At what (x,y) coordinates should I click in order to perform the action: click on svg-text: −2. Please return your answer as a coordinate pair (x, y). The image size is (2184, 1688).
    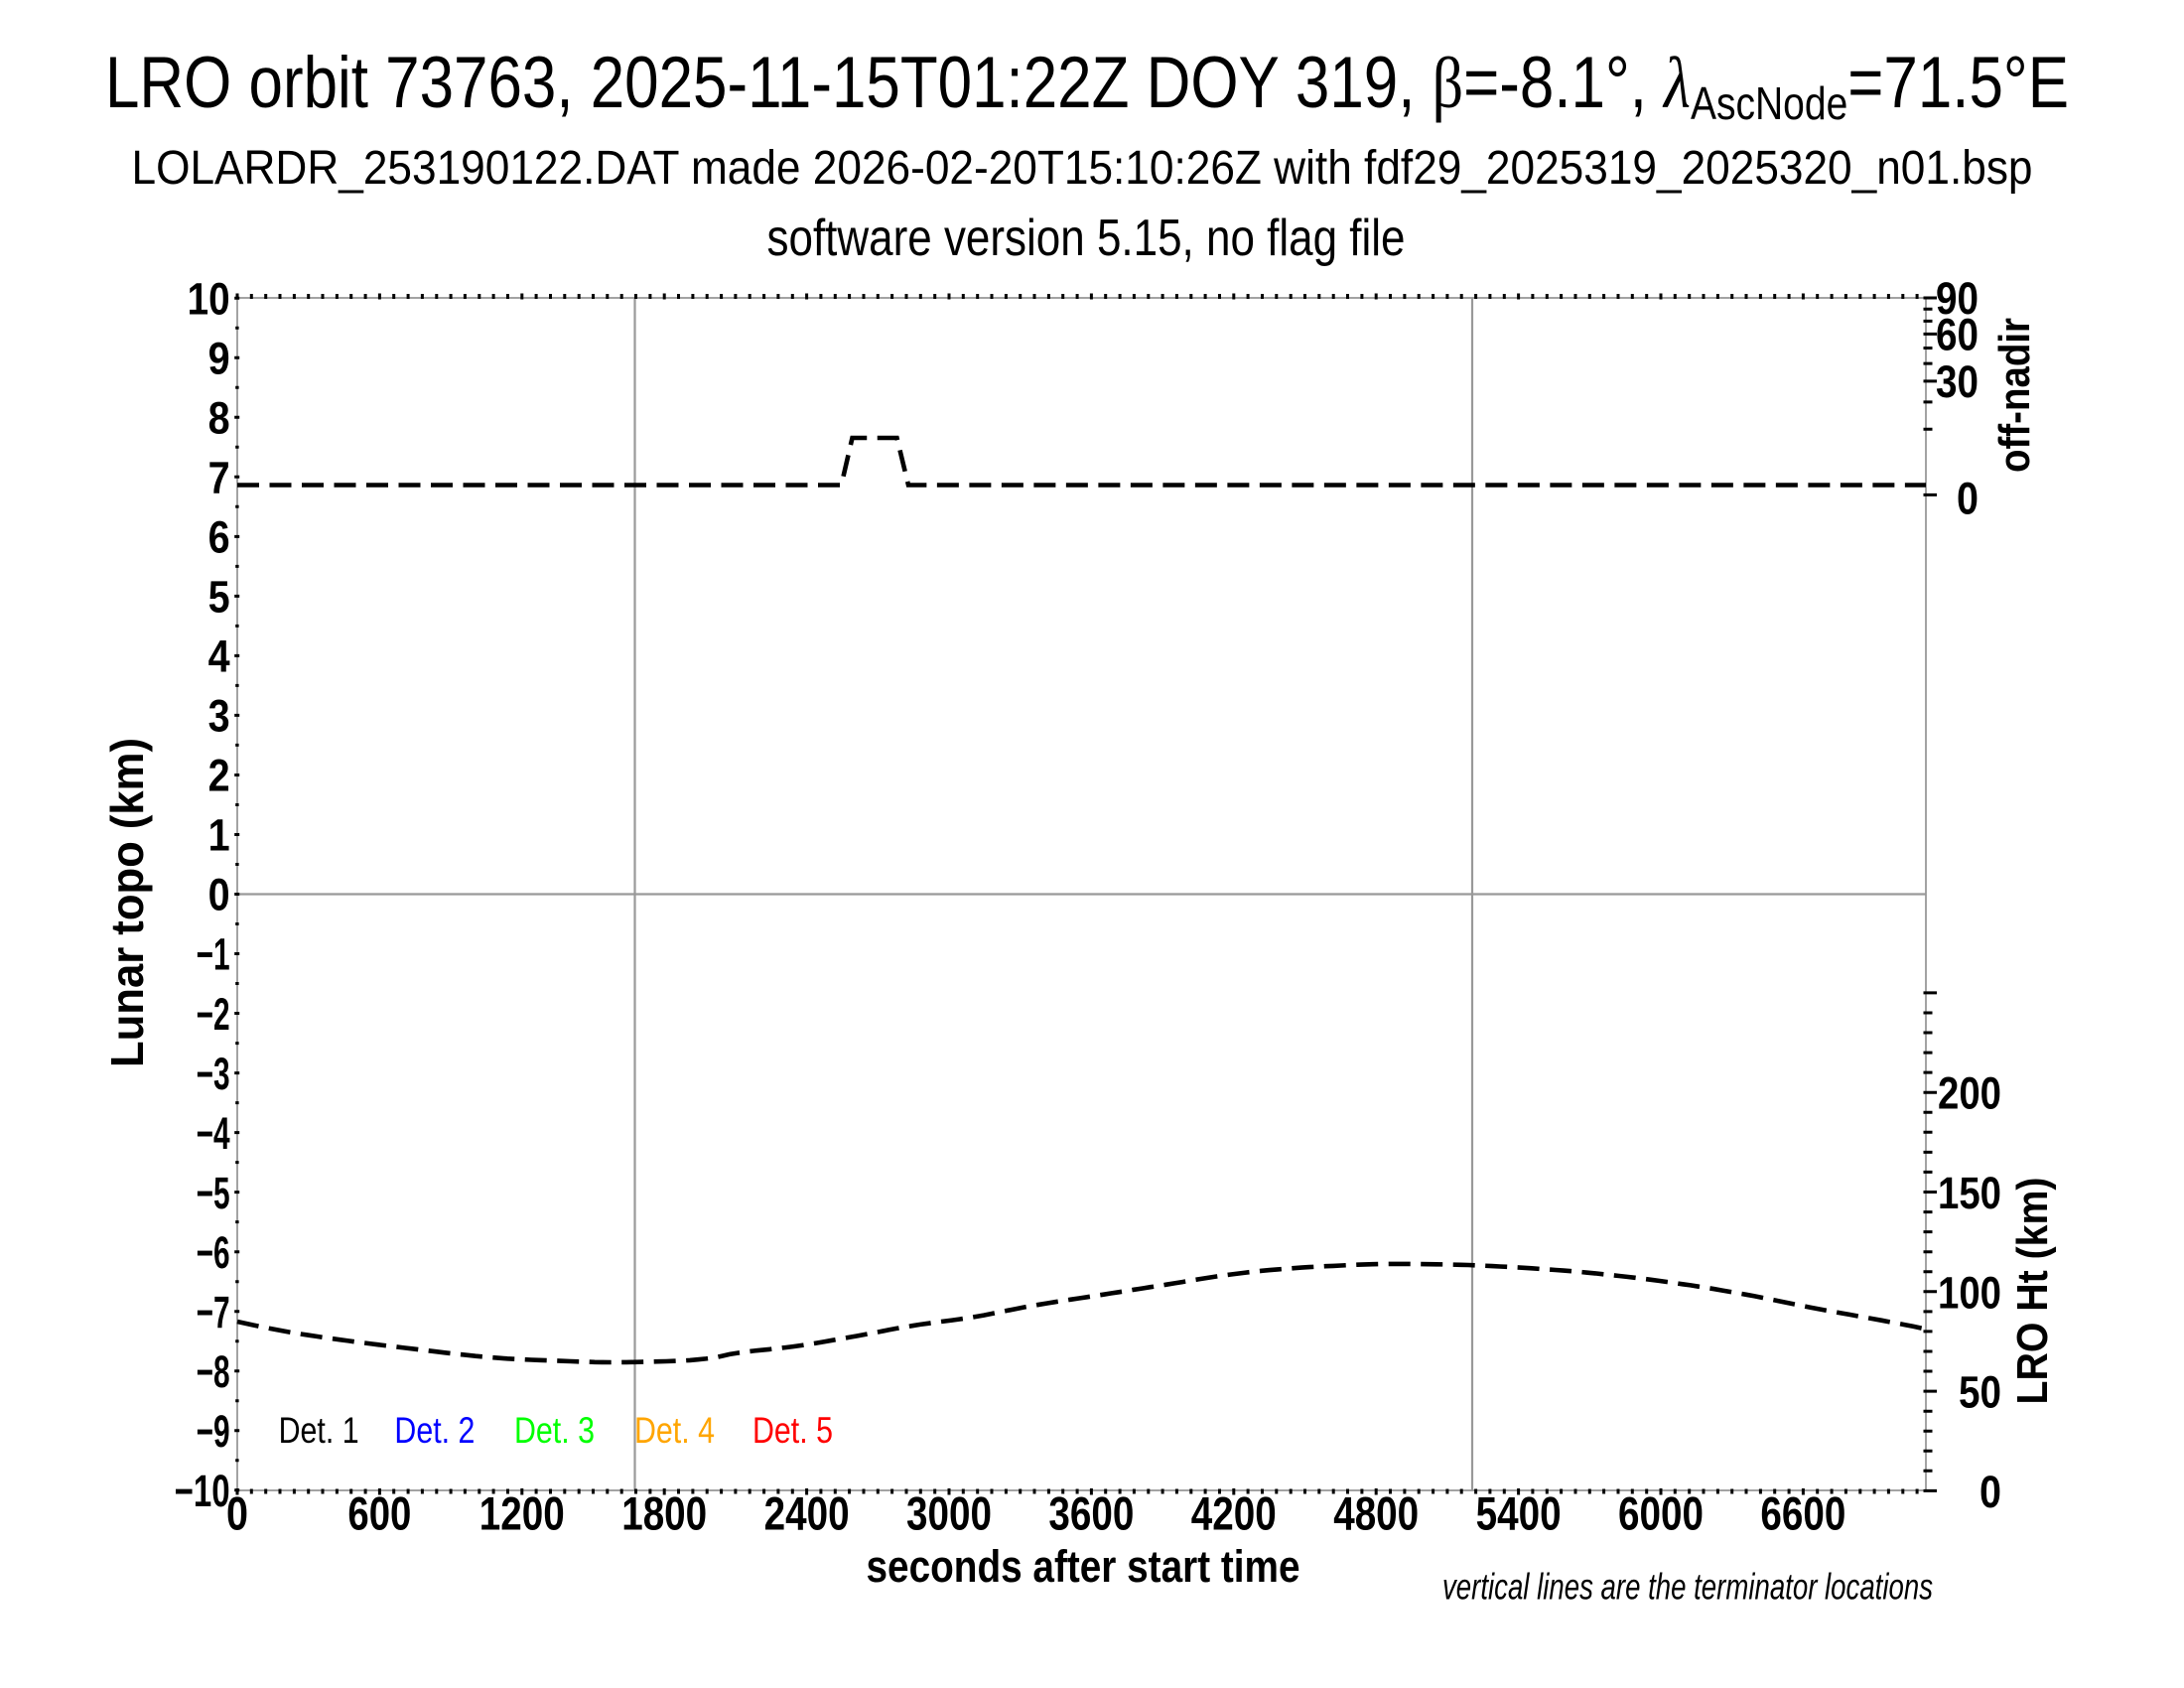
    Looking at the image, I should click on (213, 1014).